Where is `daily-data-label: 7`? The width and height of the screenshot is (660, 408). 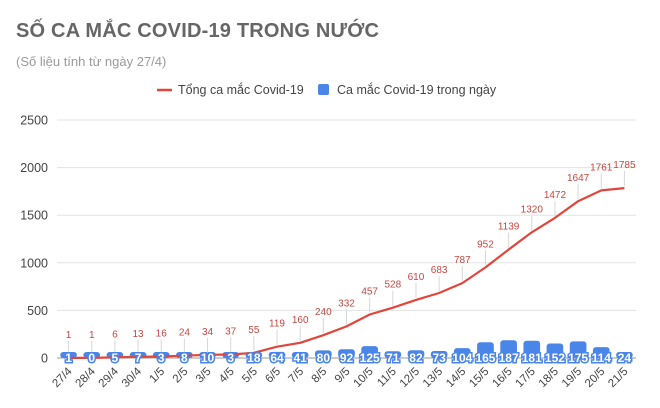 daily-data-label: 7 is located at coordinates (138, 358).